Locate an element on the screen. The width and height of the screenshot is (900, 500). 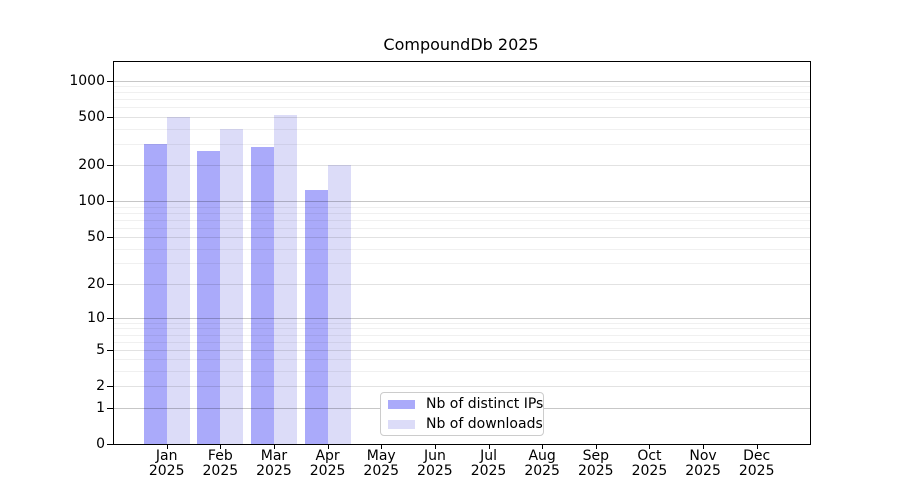
bar-nb-of-distinct-ips-jan-2025 is located at coordinates (155, 293).